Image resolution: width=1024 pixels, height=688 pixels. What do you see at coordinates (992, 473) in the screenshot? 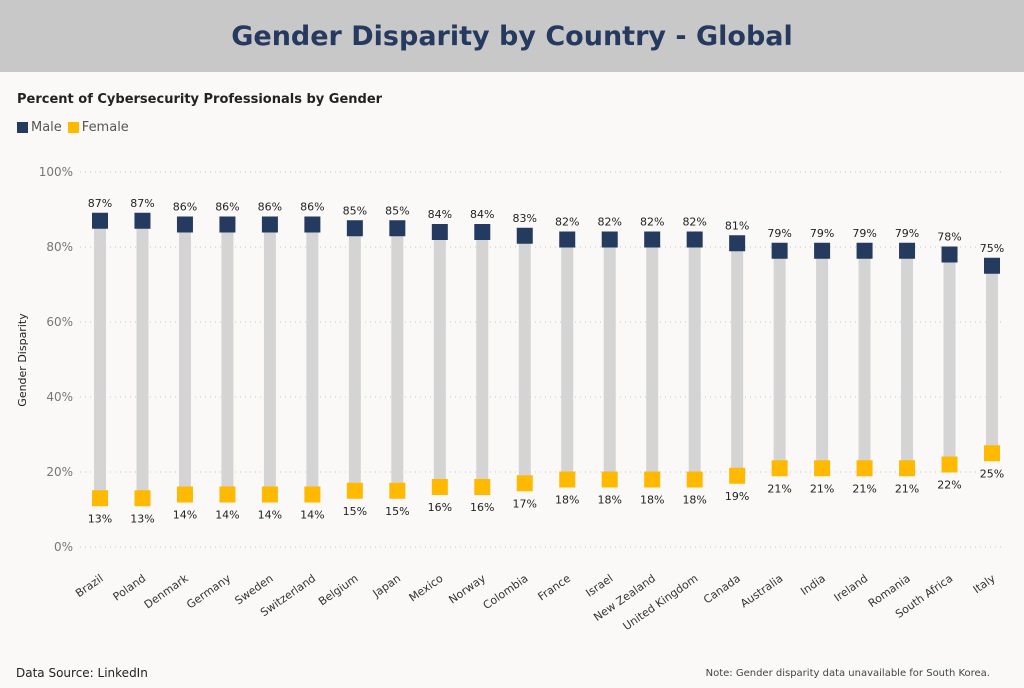
I see `female-data-label: 25%` at bounding box center [992, 473].